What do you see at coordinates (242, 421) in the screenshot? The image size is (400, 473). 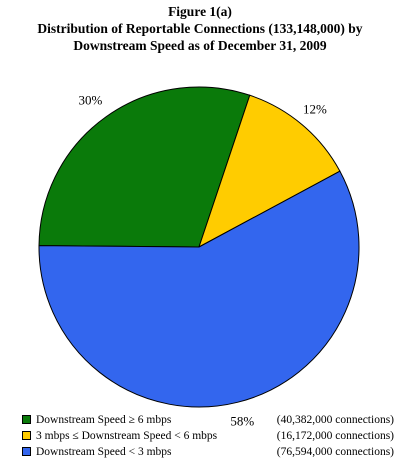 I see `percent-label-low-speed: 58%` at bounding box center [242, 421].